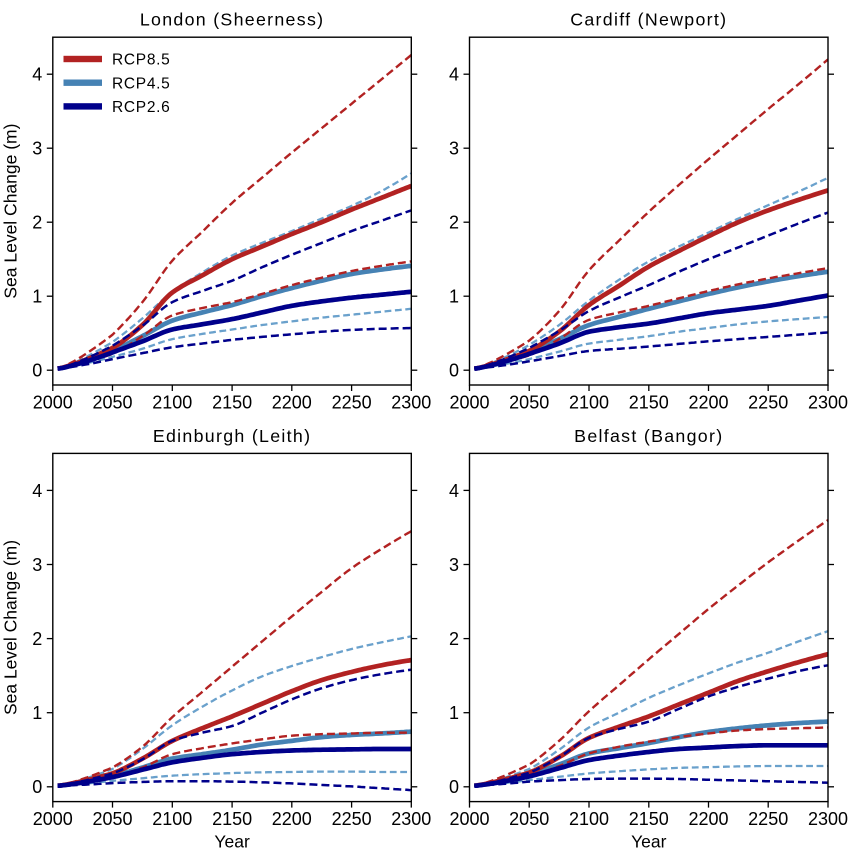 The height and width of the screenshot is (858, 863). What do you see at coordinates (648, 20) in the screenshot?
I see `svg-text: Cardiff (Newport)` at bounding box center [648, 20].